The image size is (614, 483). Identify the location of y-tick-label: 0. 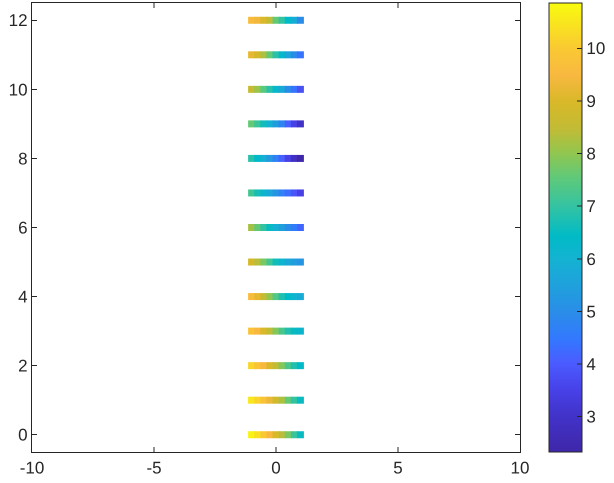
(23, 435).